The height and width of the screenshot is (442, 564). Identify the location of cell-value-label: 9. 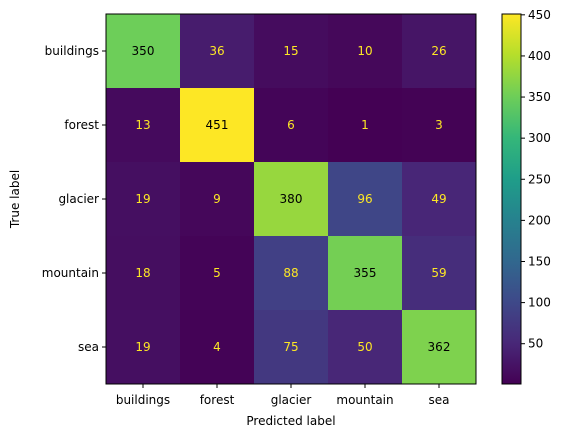
(217, 199).